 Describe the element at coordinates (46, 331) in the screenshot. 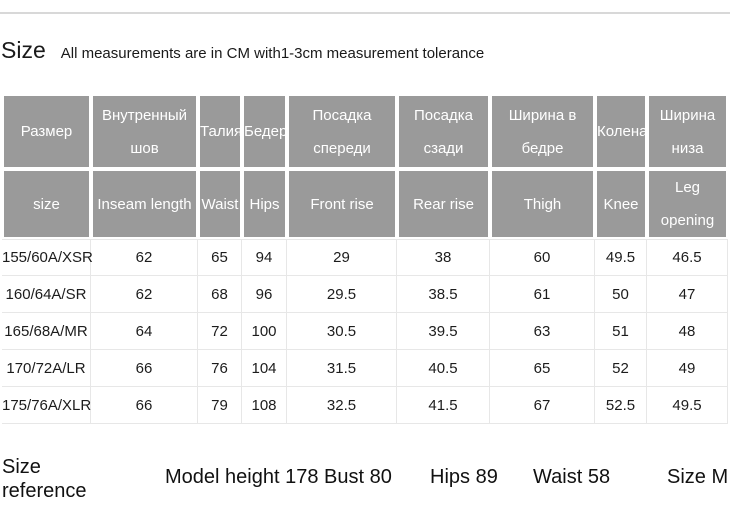

I see `size-cell: 165/68A/MR` at that location.